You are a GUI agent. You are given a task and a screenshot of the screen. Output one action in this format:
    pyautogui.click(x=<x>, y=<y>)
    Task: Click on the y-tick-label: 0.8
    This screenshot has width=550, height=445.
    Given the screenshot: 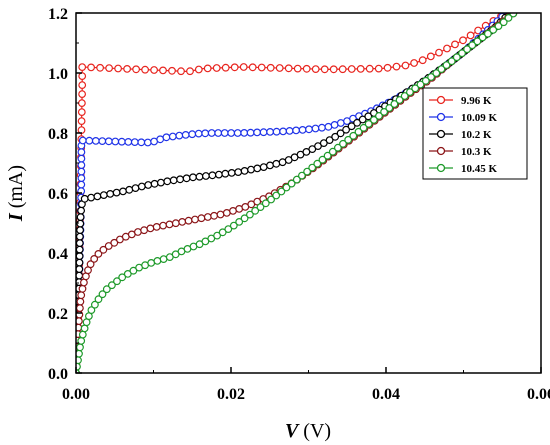 What is the action you would take?
    pyautogui.click(x=58, y=134)
    